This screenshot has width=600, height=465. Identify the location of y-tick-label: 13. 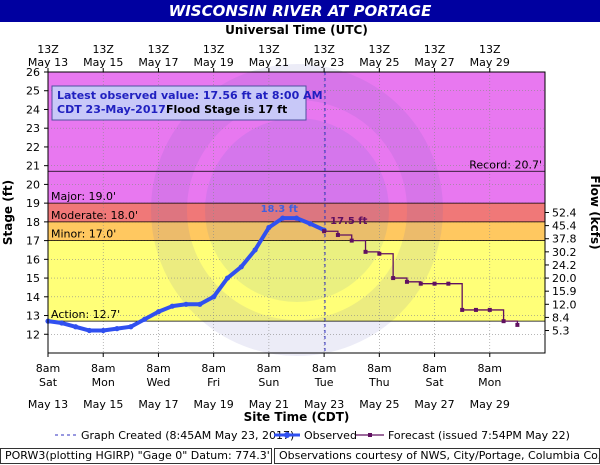
(33, 316).